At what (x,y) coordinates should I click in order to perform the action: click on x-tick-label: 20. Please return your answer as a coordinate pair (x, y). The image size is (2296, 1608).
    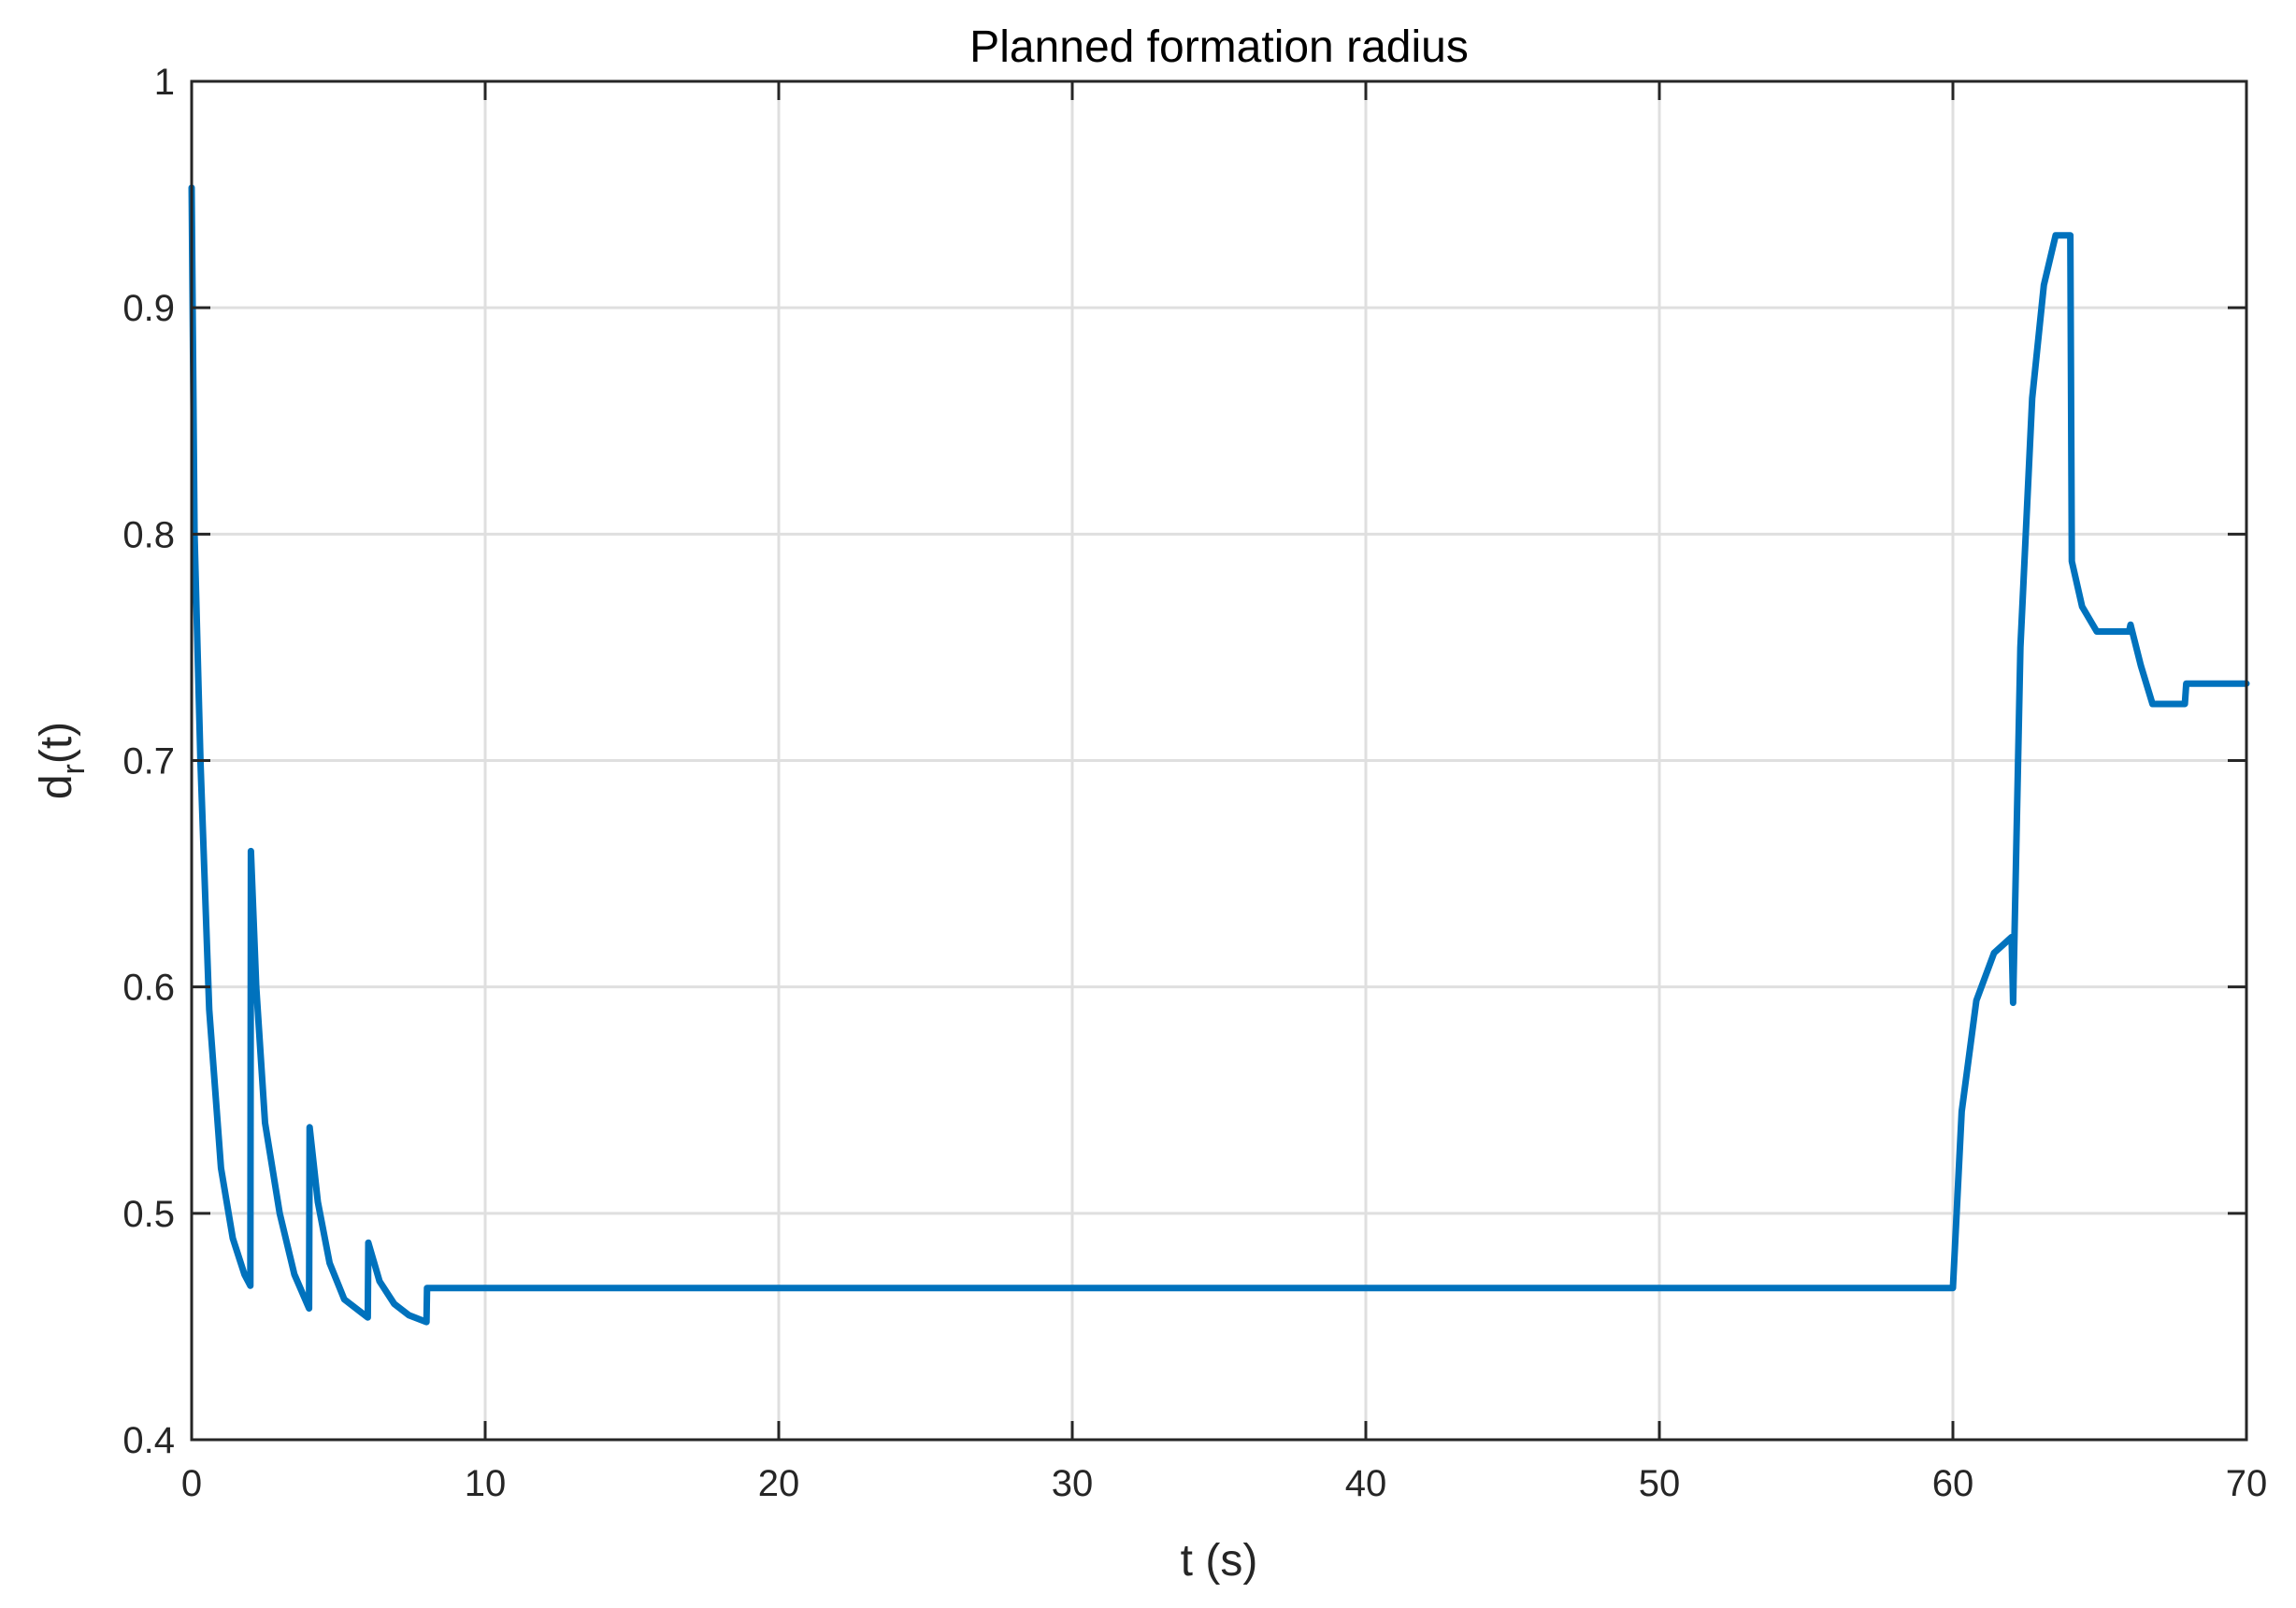
    Looking at the image, I should click on (779, 1483).